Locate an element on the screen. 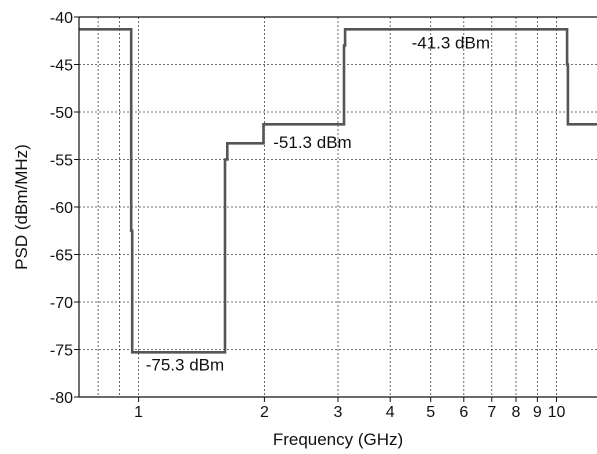 The image size is (597, 454). y-tick-label: -75 is located at coordinates (61, 351).